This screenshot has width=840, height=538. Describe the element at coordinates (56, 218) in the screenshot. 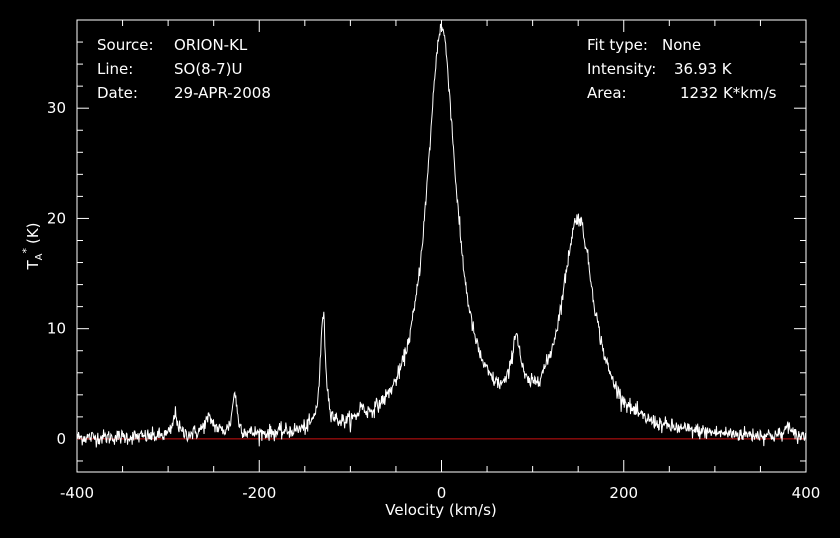

I see `y-tick-label: 20` at that location.